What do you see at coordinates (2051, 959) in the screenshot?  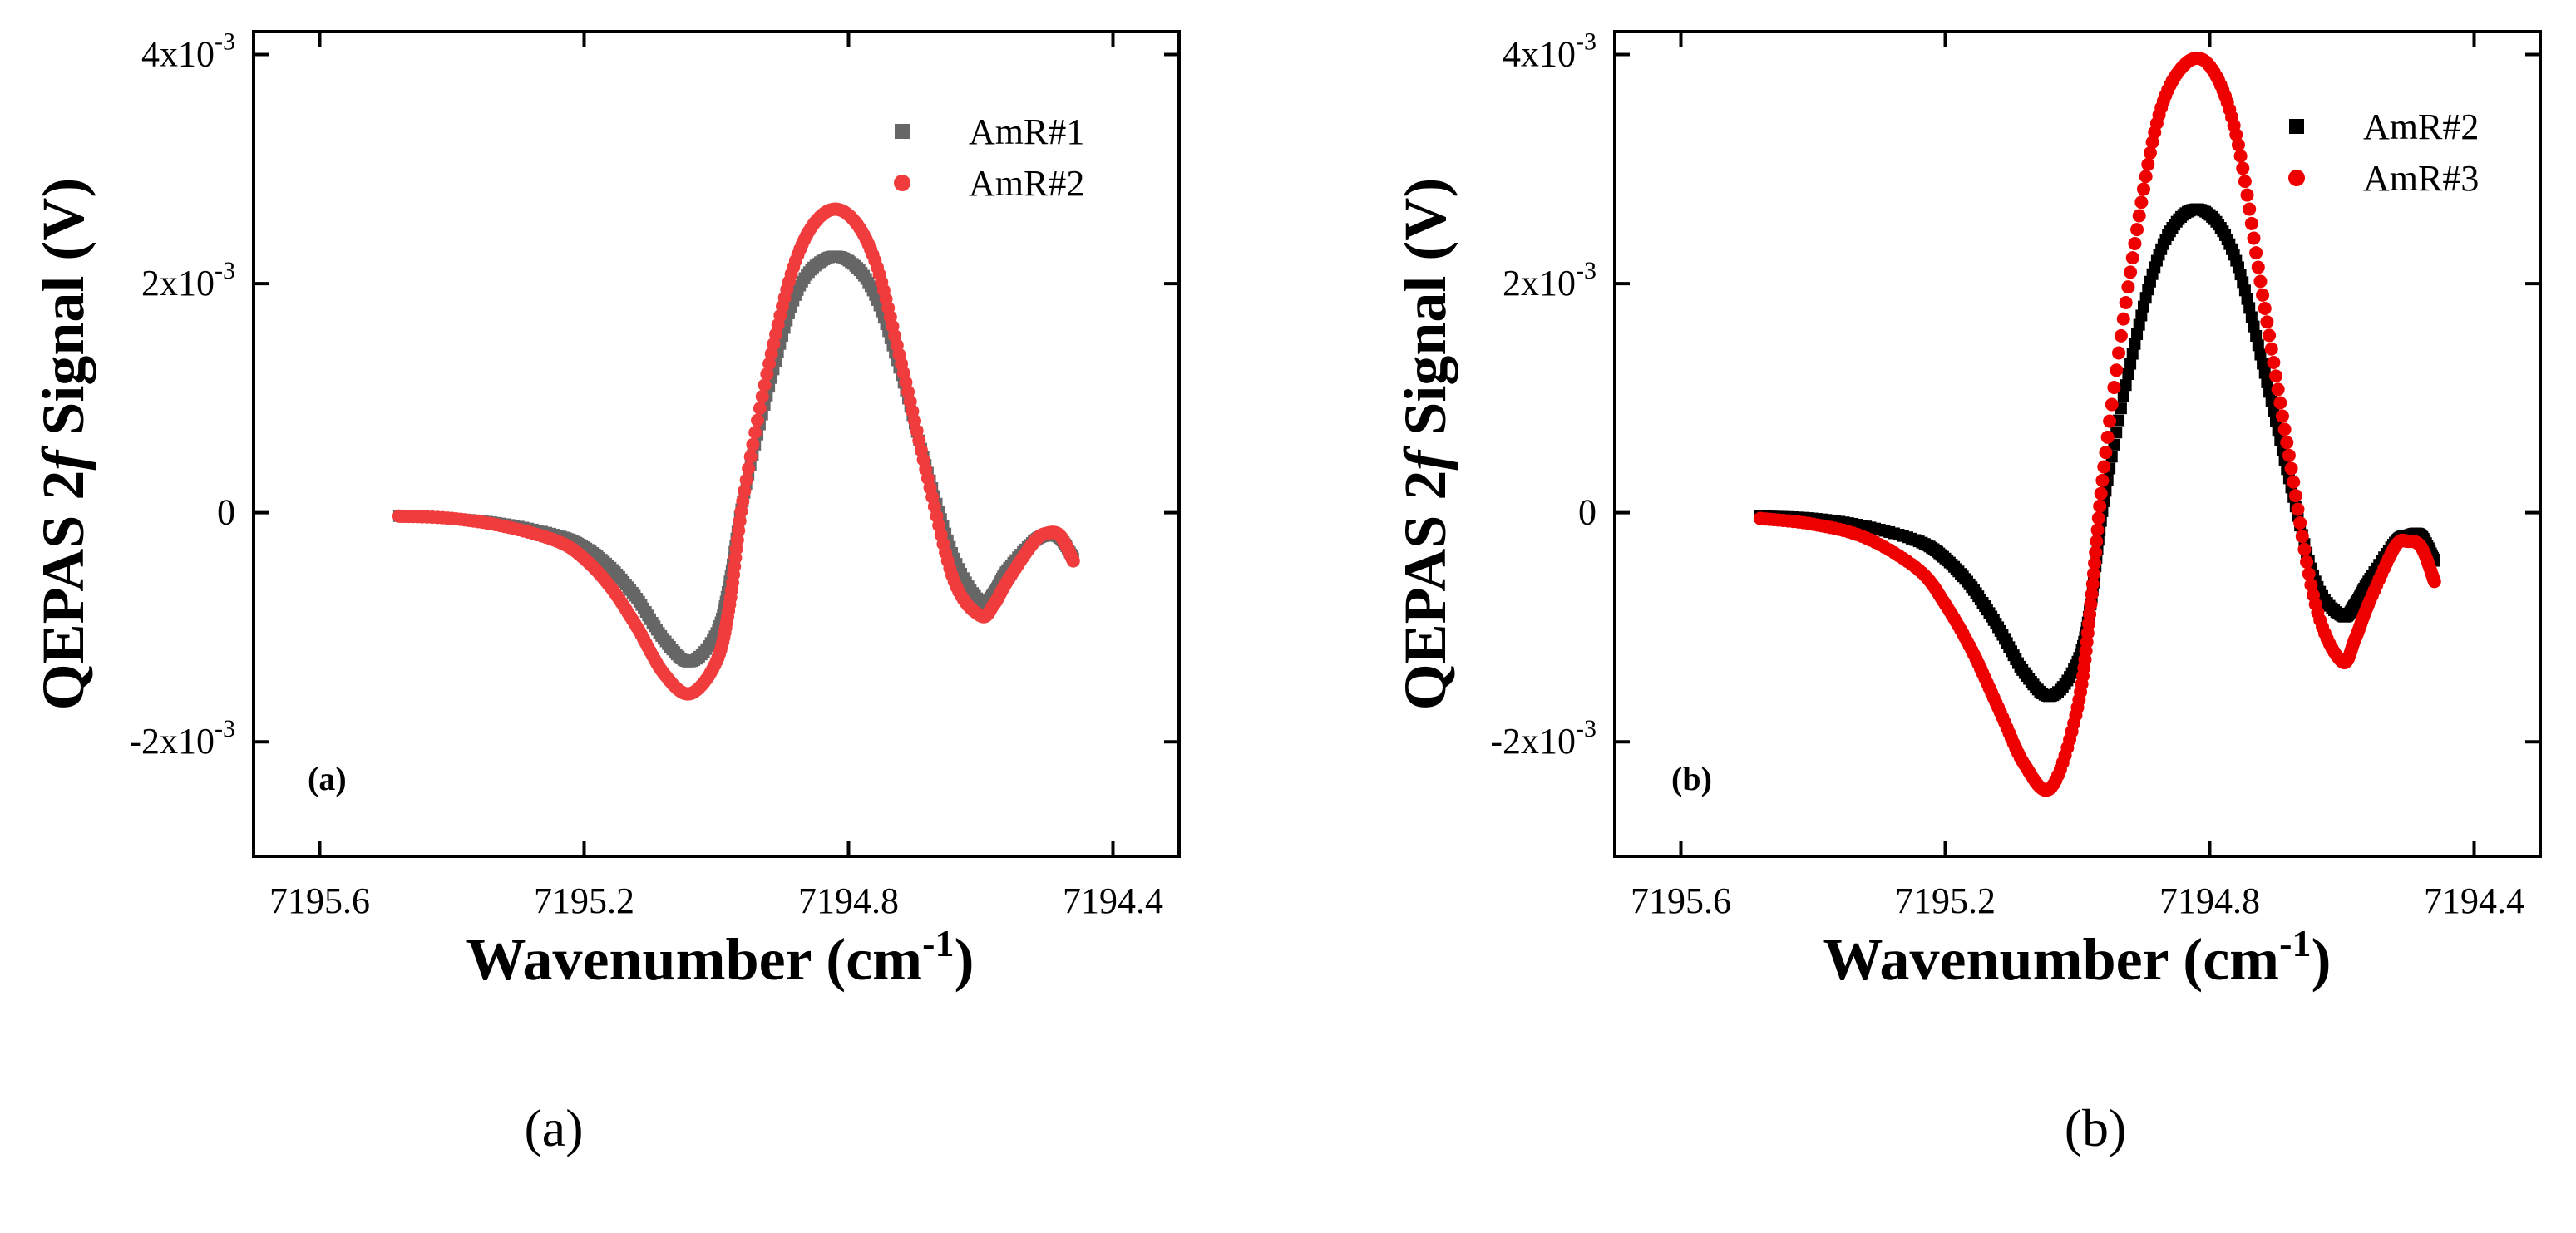 I see `x-axis-title-text: Wavenumber (cm` at bounding box center [2051, 959].